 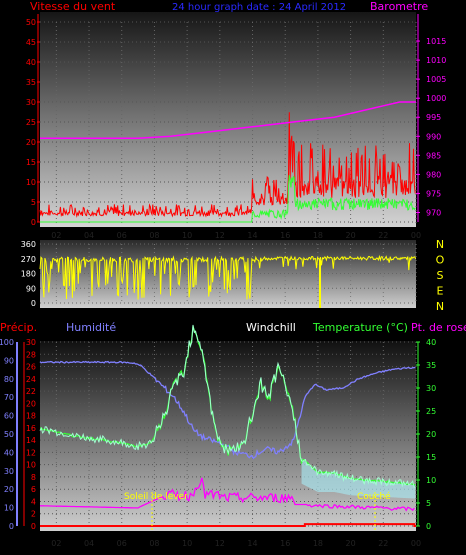 What do you see at coordinates (28, 259) in the screenshot?
I see `direction-tick-label: 270` at bounding box center [28, 259].